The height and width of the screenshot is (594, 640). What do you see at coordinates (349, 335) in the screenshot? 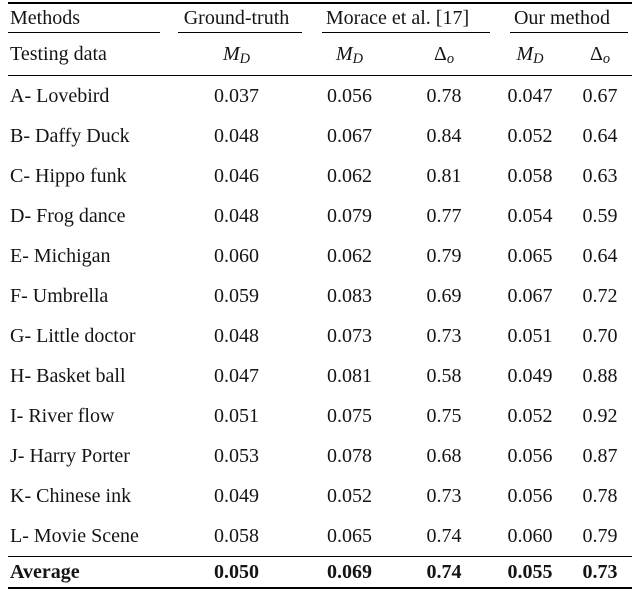
I see `cell-morace-md: 0.073` at bounding box center [349, 335].